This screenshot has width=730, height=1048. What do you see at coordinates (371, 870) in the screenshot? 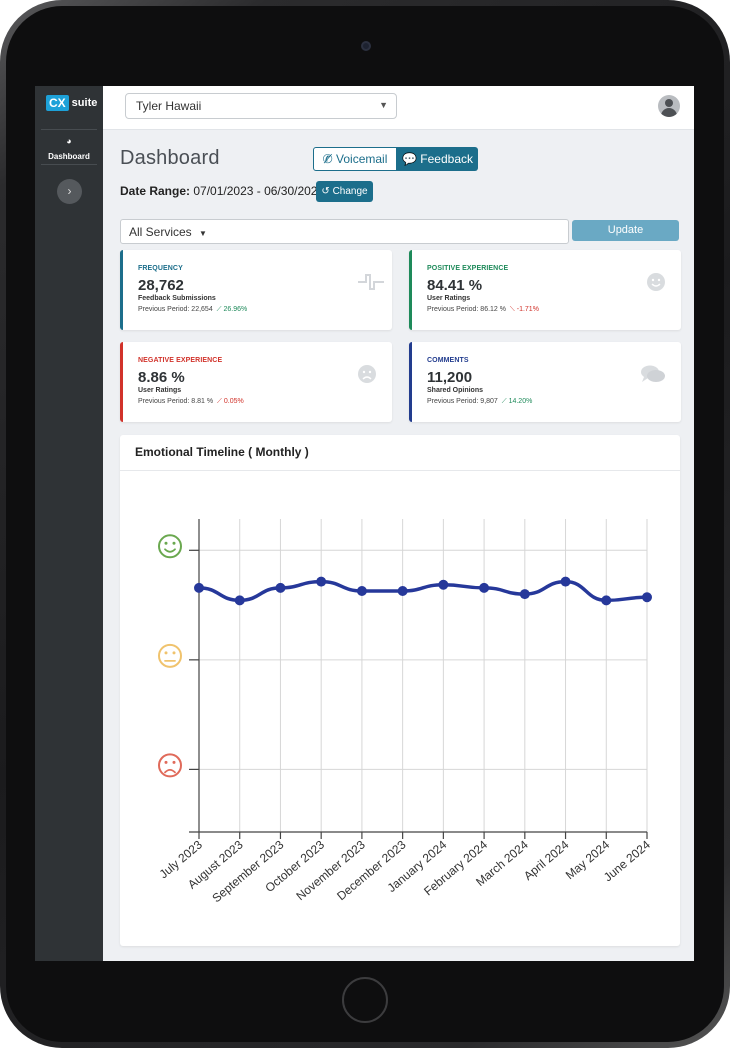
I see `x-tick-label: December 2023` at bounding box center [371, 870].